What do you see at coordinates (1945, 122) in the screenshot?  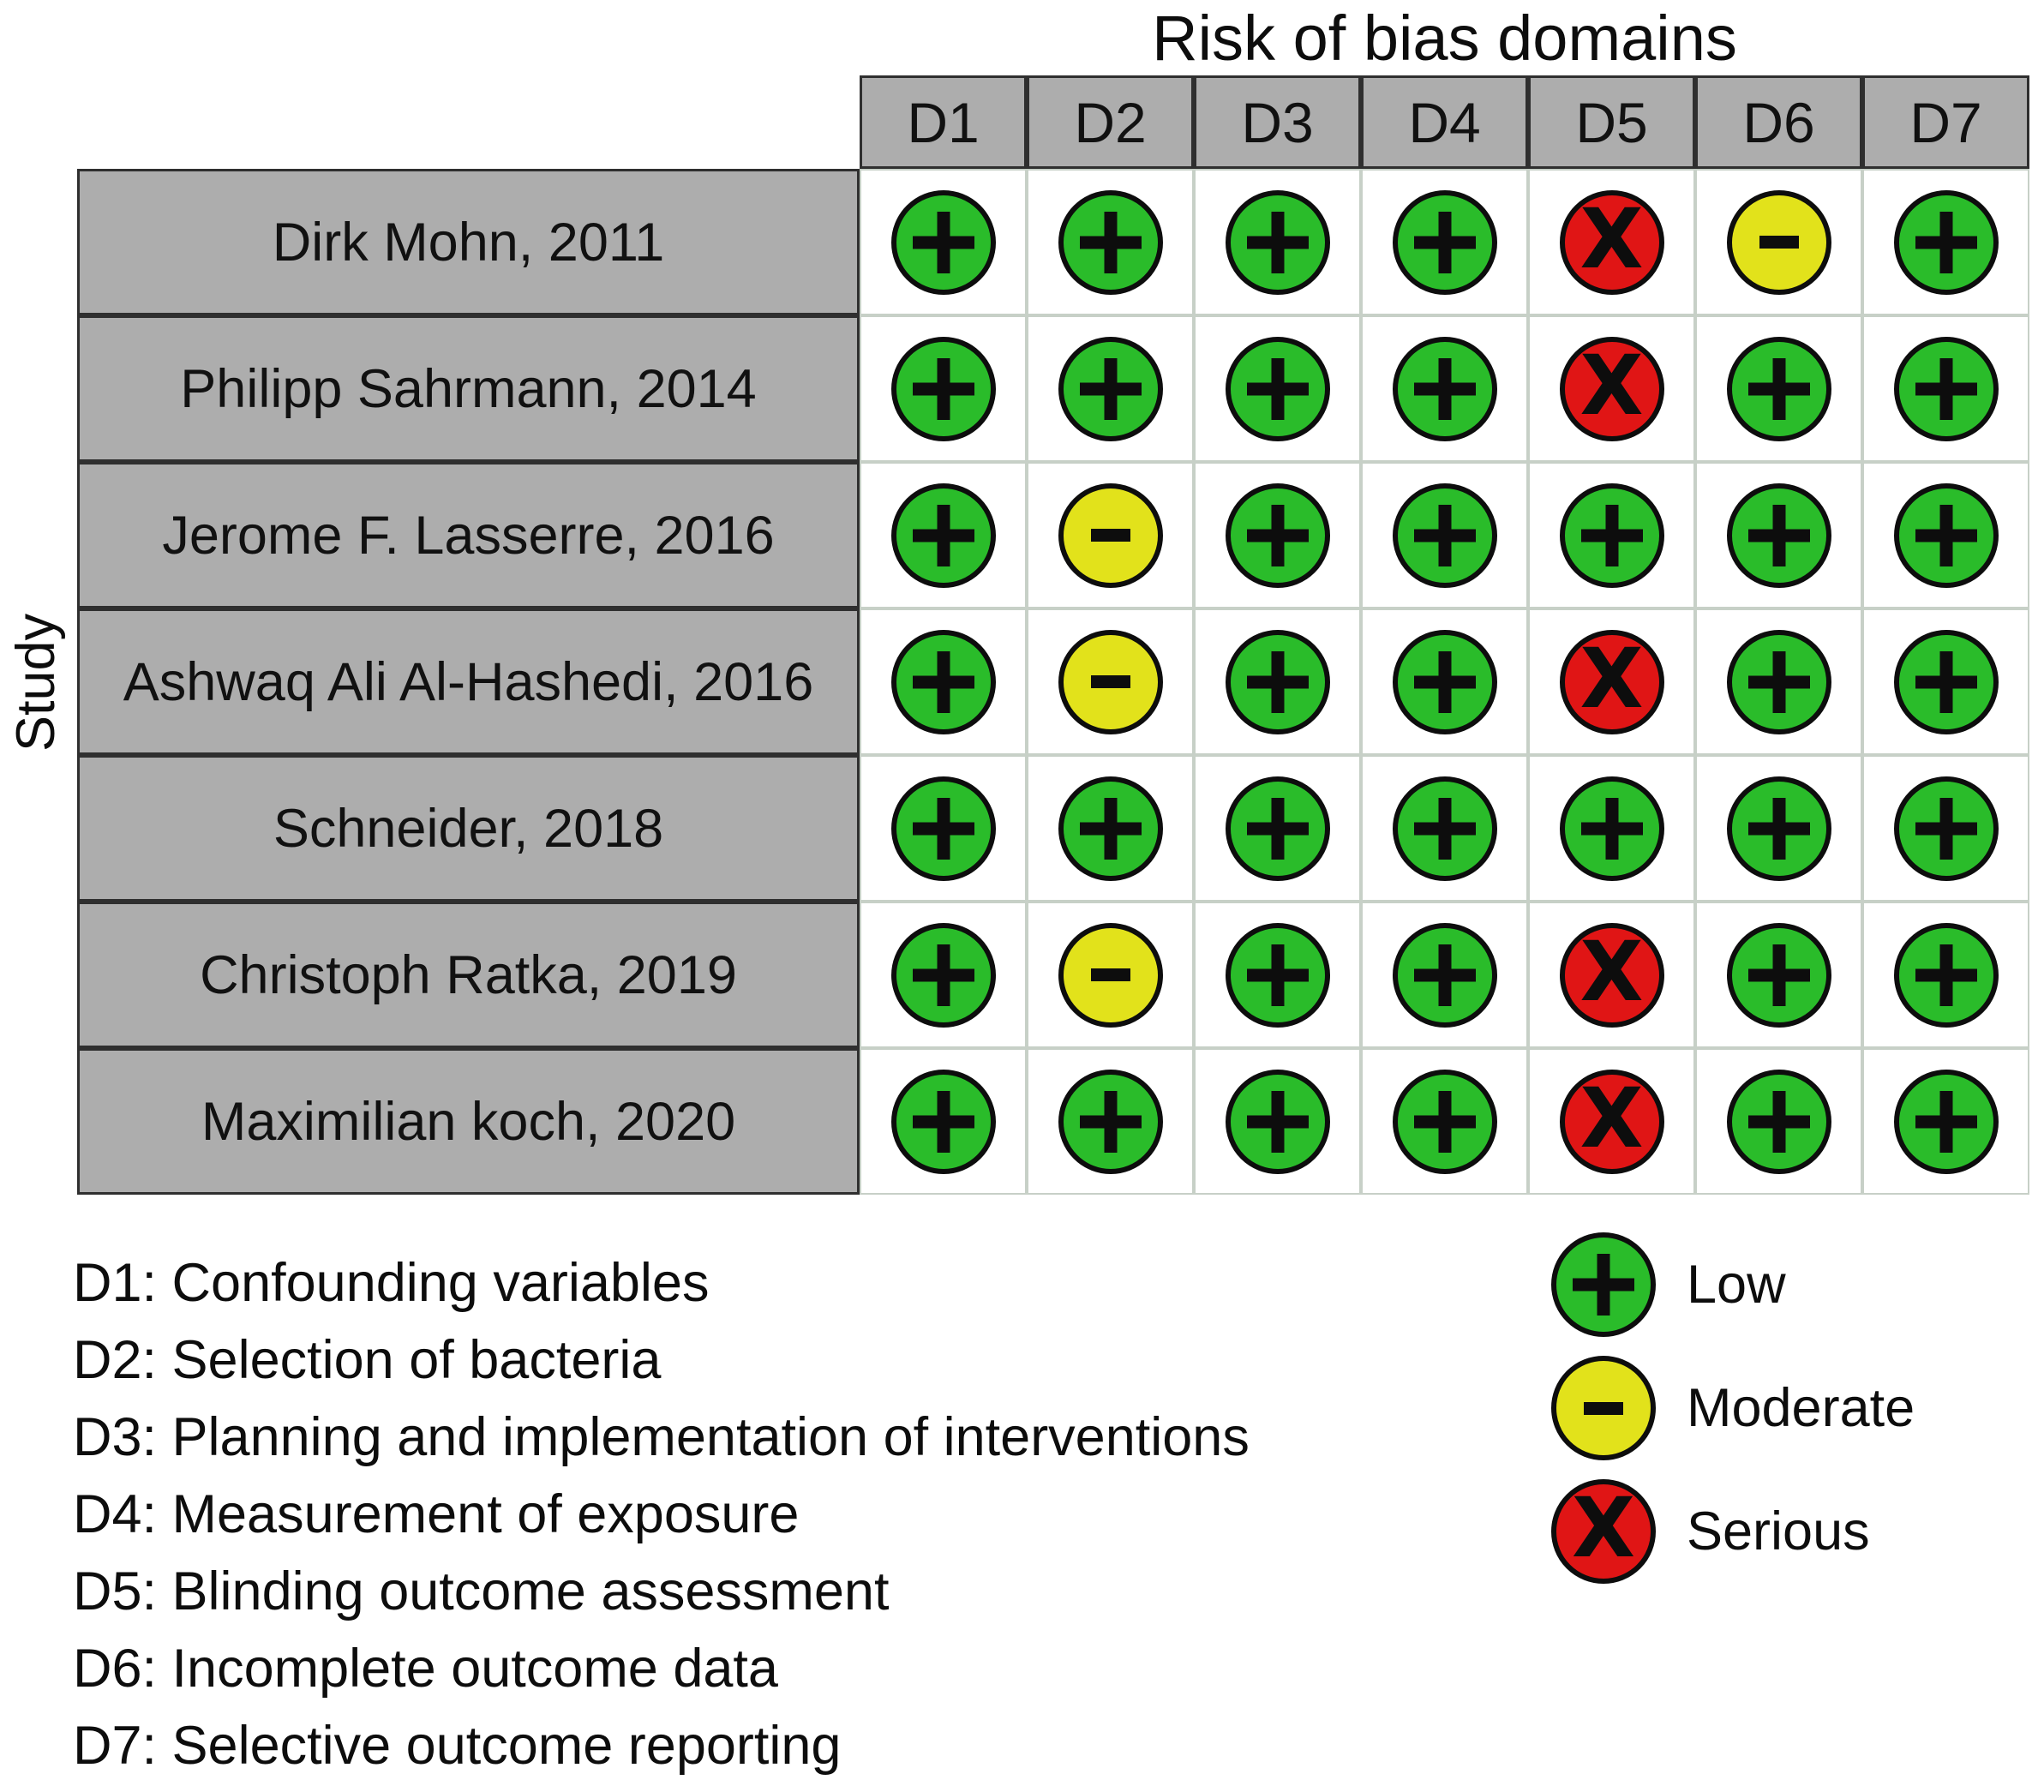 I see `column-header-d7: D7` at bounding box center [1945, 122].